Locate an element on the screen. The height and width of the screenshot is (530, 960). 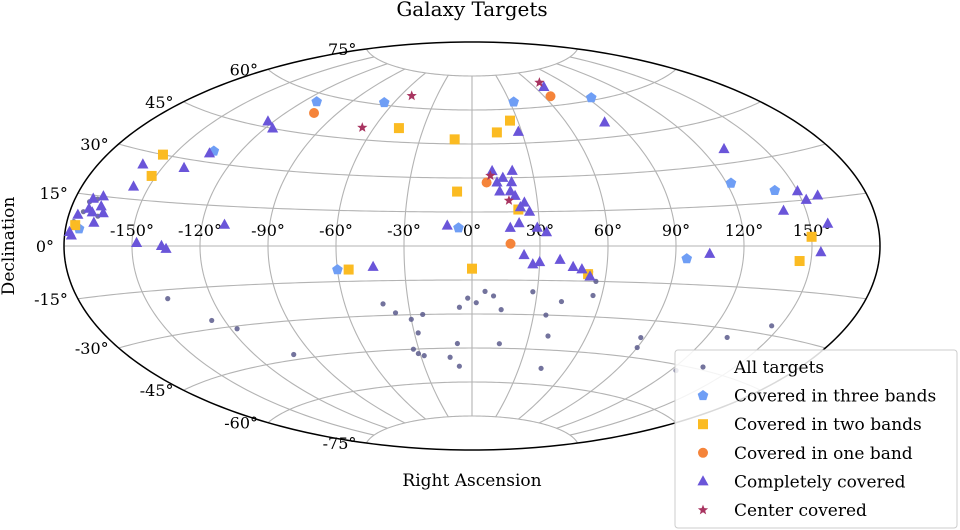
x-tick-label: -60° is located at coordinates (336, 230).